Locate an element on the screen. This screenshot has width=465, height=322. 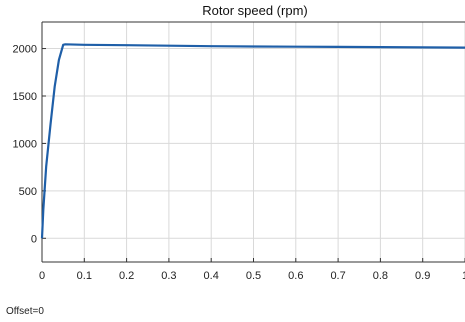
y-tick-label: 1000 is located at coordinates (25, 144).